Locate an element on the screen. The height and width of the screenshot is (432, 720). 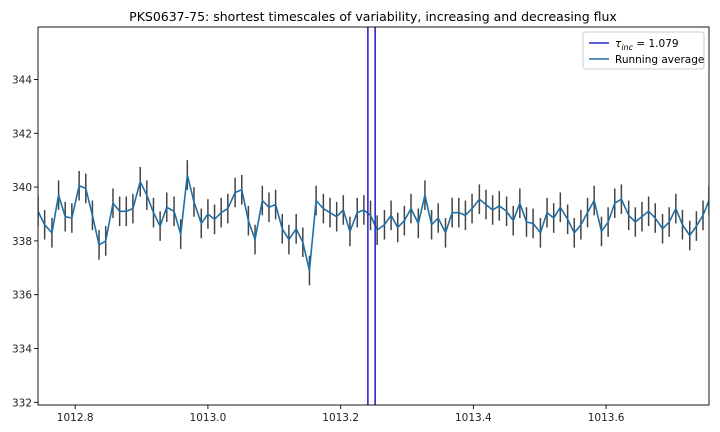
y-tick-label: 342 is located at coordinates (22, 134).